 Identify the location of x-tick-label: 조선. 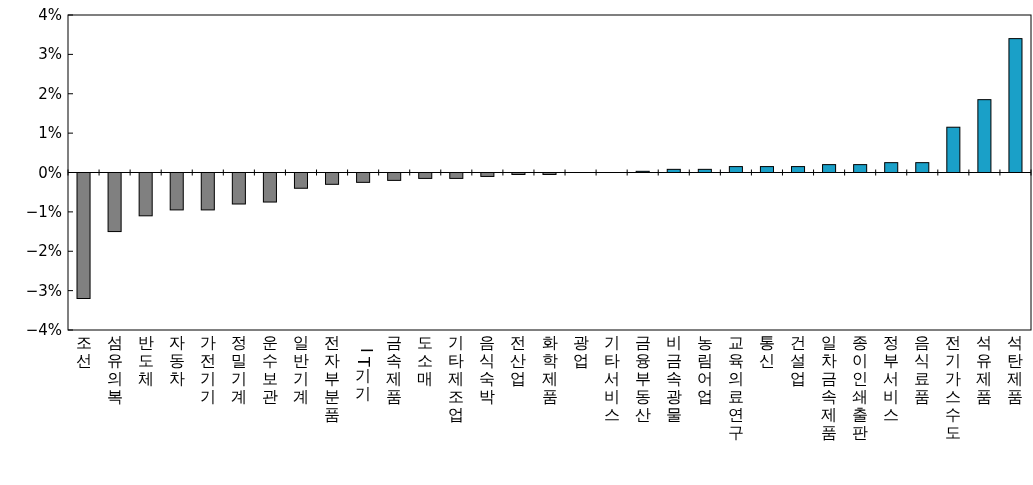
(83, 351).